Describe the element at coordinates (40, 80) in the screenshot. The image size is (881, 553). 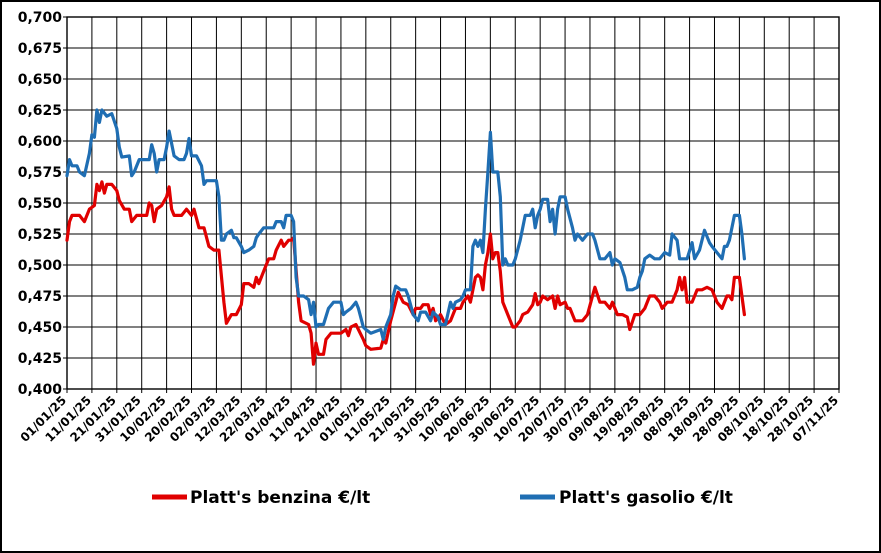
I see `y-tick-label: 0,650` at that location.